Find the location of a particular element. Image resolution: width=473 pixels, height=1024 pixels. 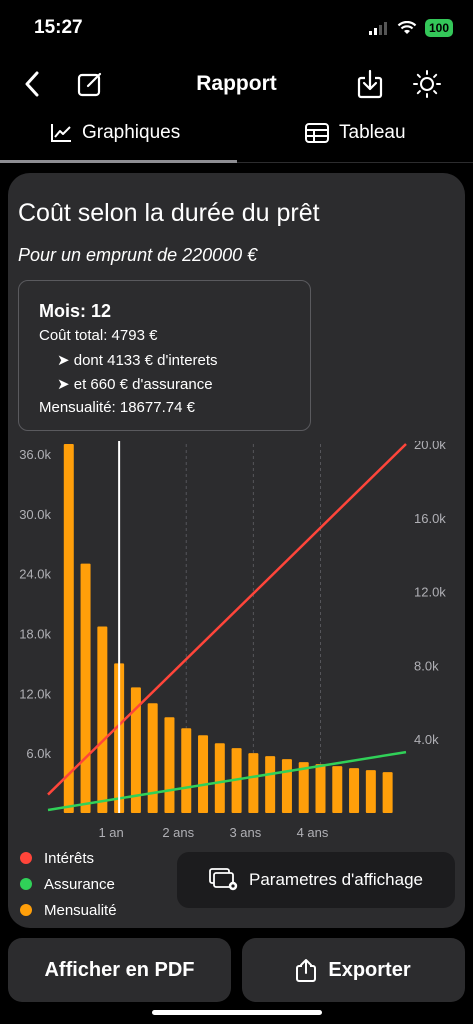

display-settings-button: Parametres d'affichage is located at coordinates (316, 880).